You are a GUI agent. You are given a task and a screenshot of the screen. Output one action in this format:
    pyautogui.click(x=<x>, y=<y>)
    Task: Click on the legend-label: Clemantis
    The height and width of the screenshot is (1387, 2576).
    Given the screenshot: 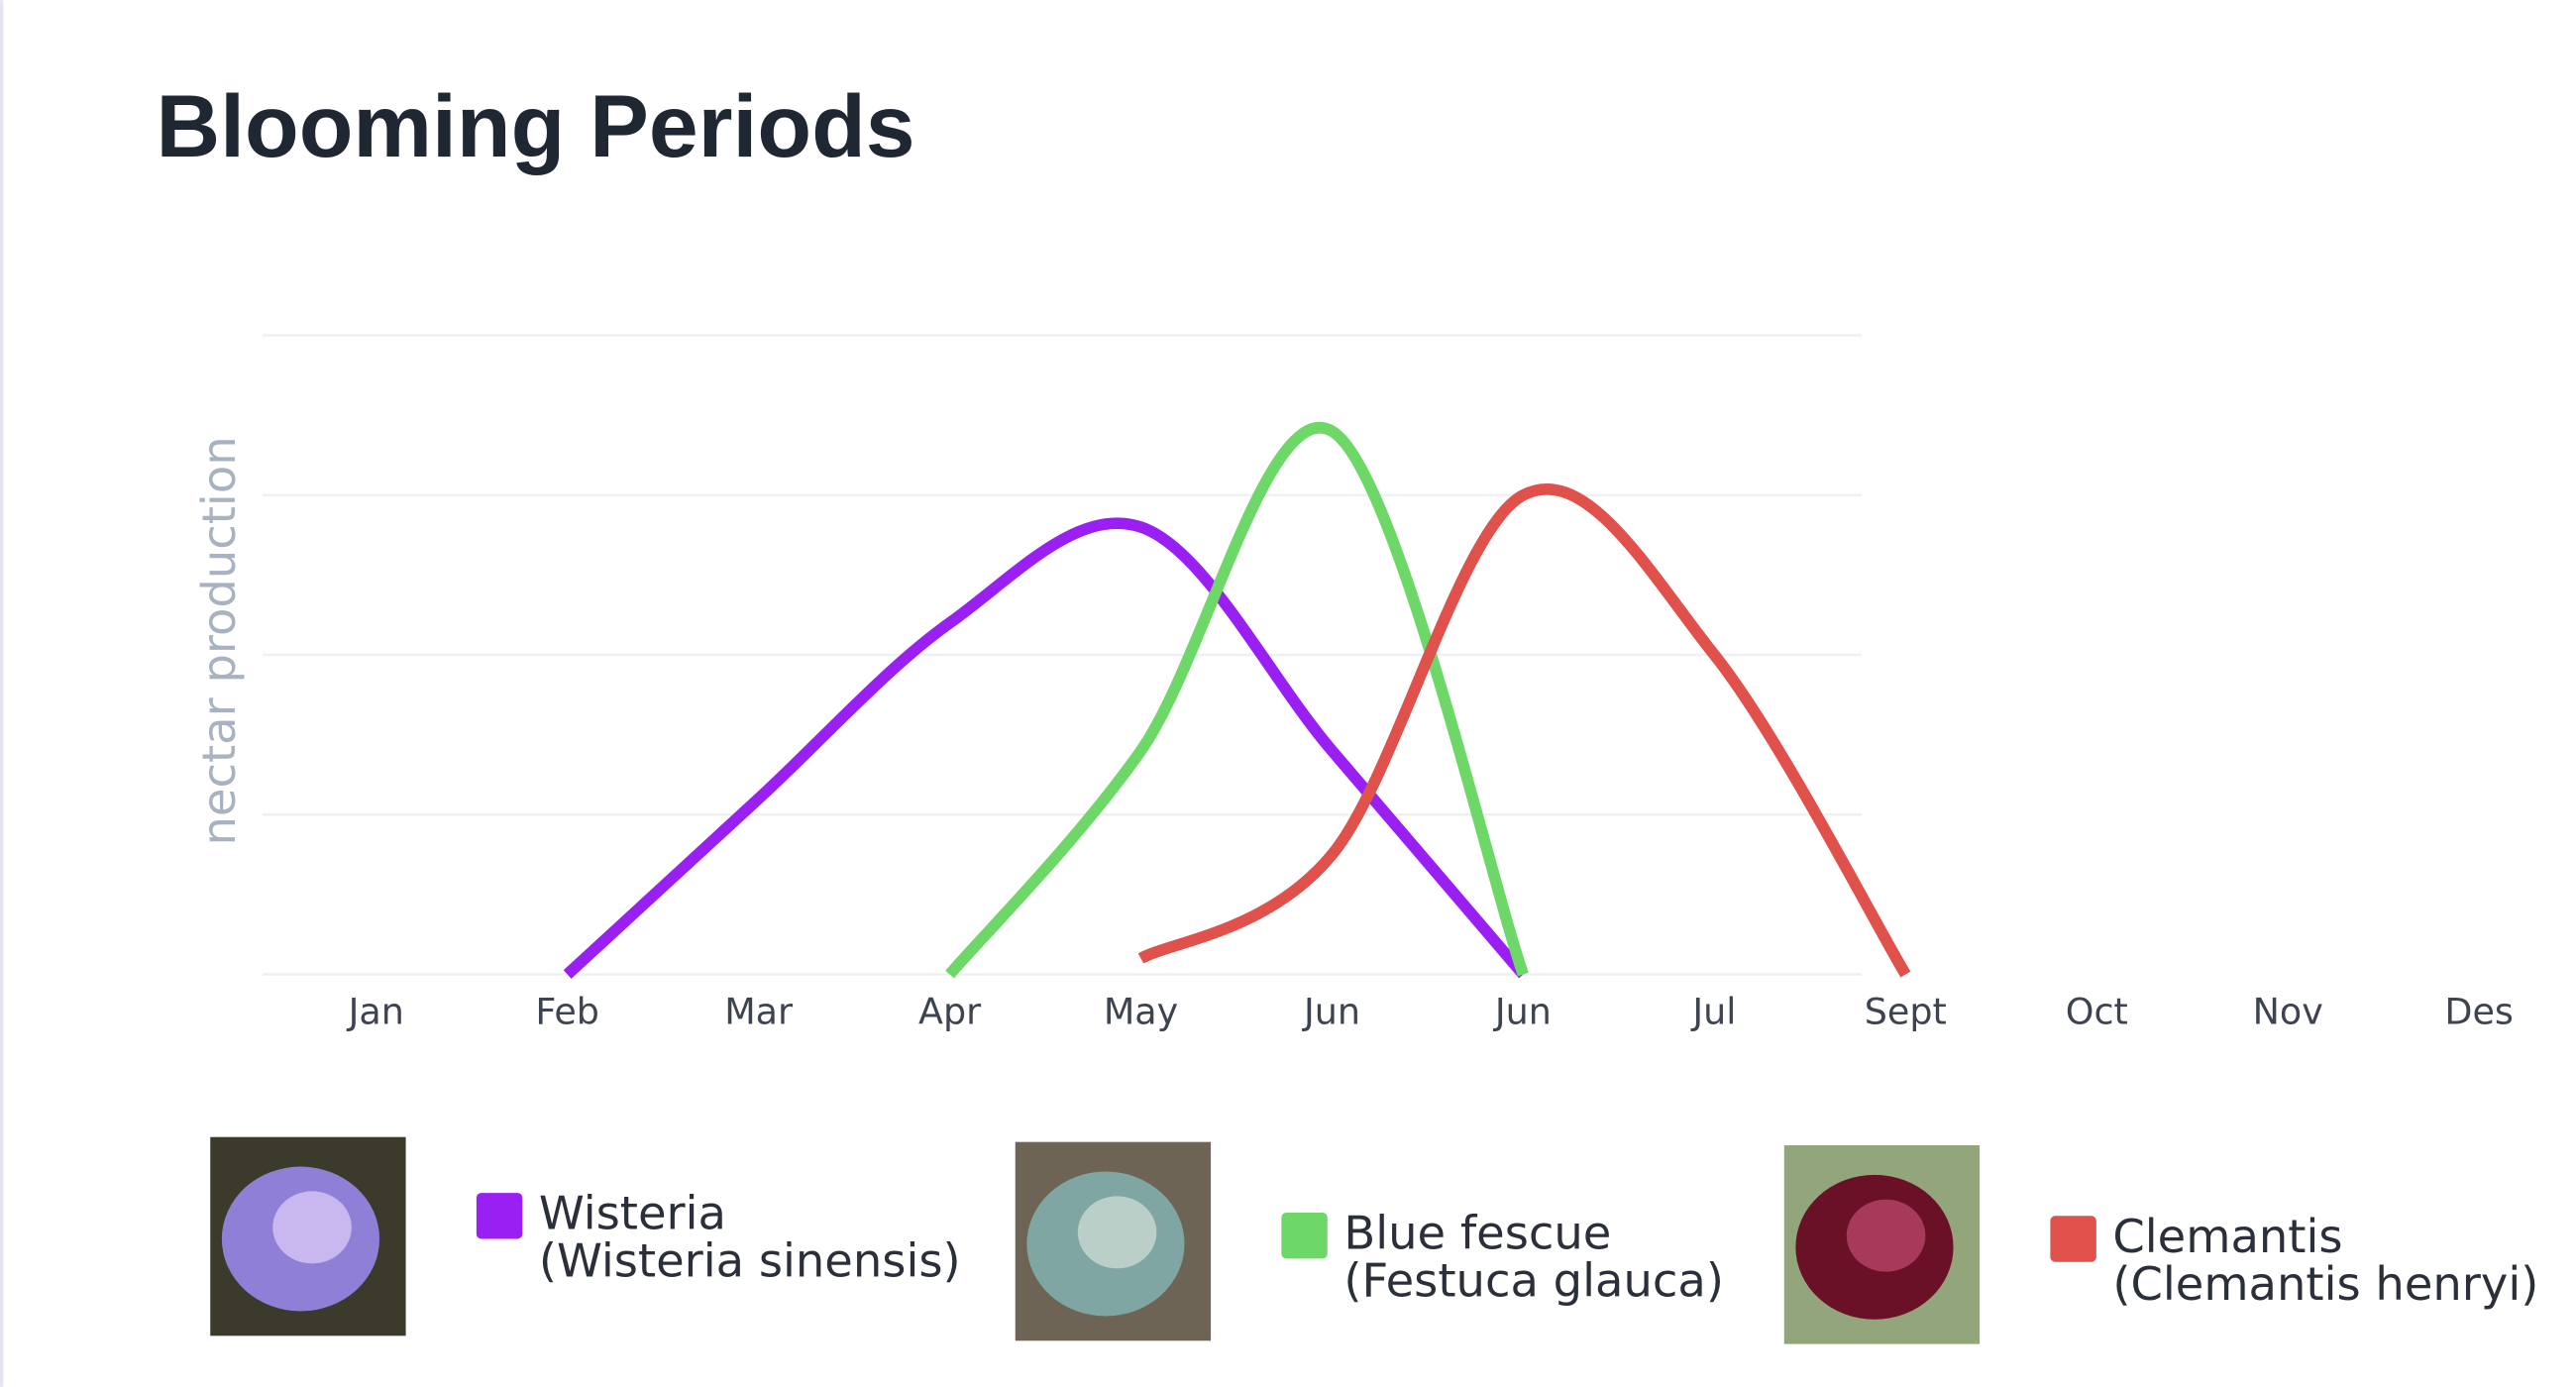 What is the action you would take?
    pyautogui.click(x=2227, y=1236)
    